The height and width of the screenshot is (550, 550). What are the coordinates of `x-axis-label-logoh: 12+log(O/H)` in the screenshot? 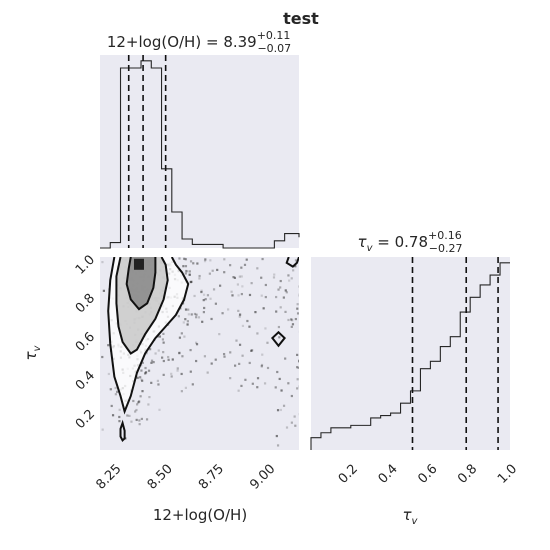 It's located at (200, 515).